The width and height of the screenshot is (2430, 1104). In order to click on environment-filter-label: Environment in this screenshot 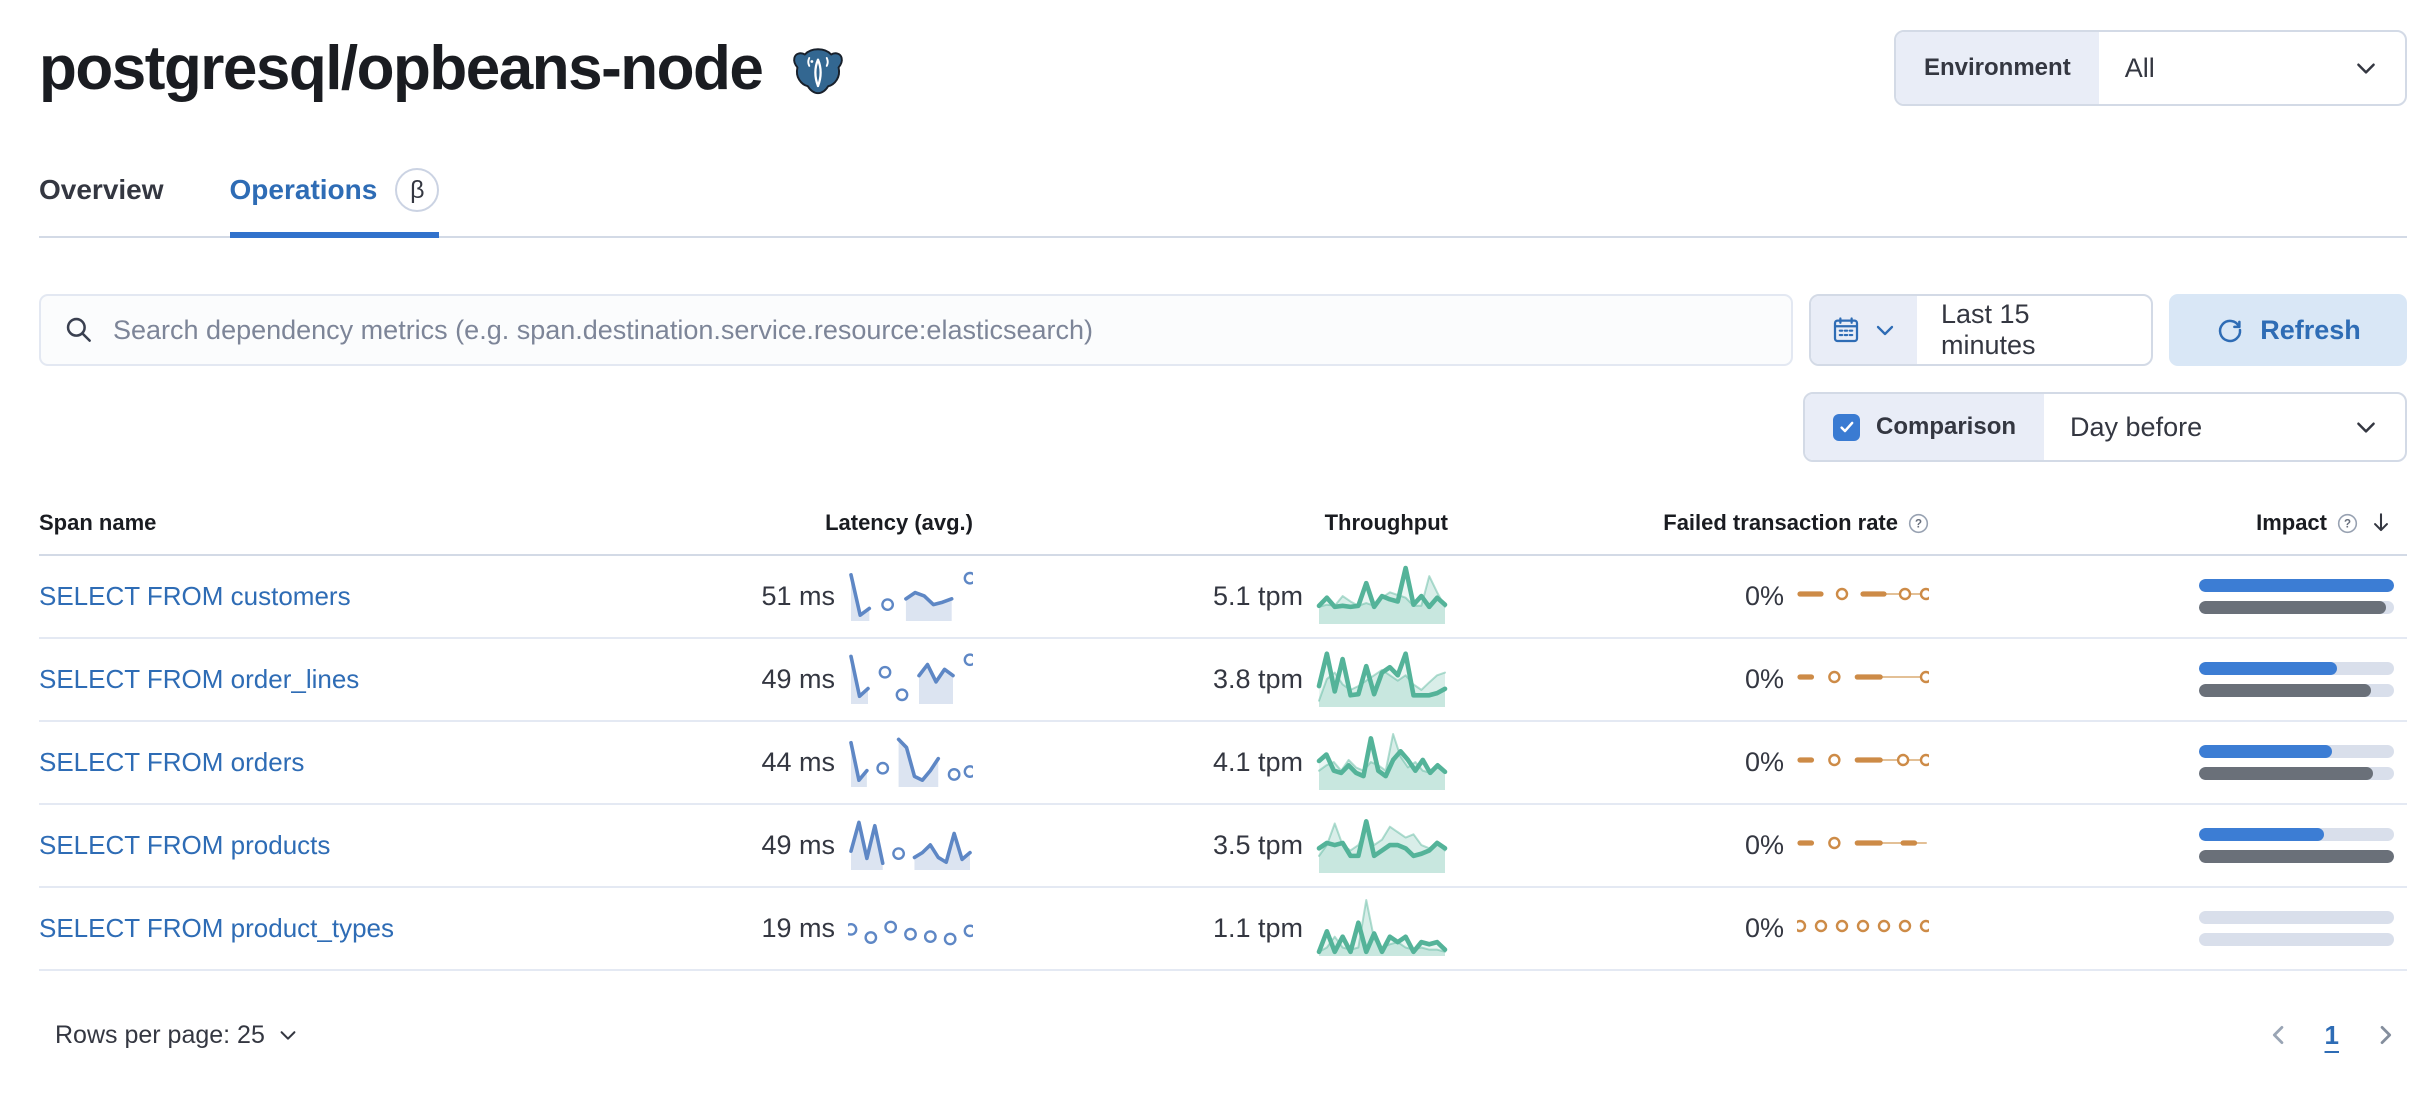, I will do `click(1997, 68)`.